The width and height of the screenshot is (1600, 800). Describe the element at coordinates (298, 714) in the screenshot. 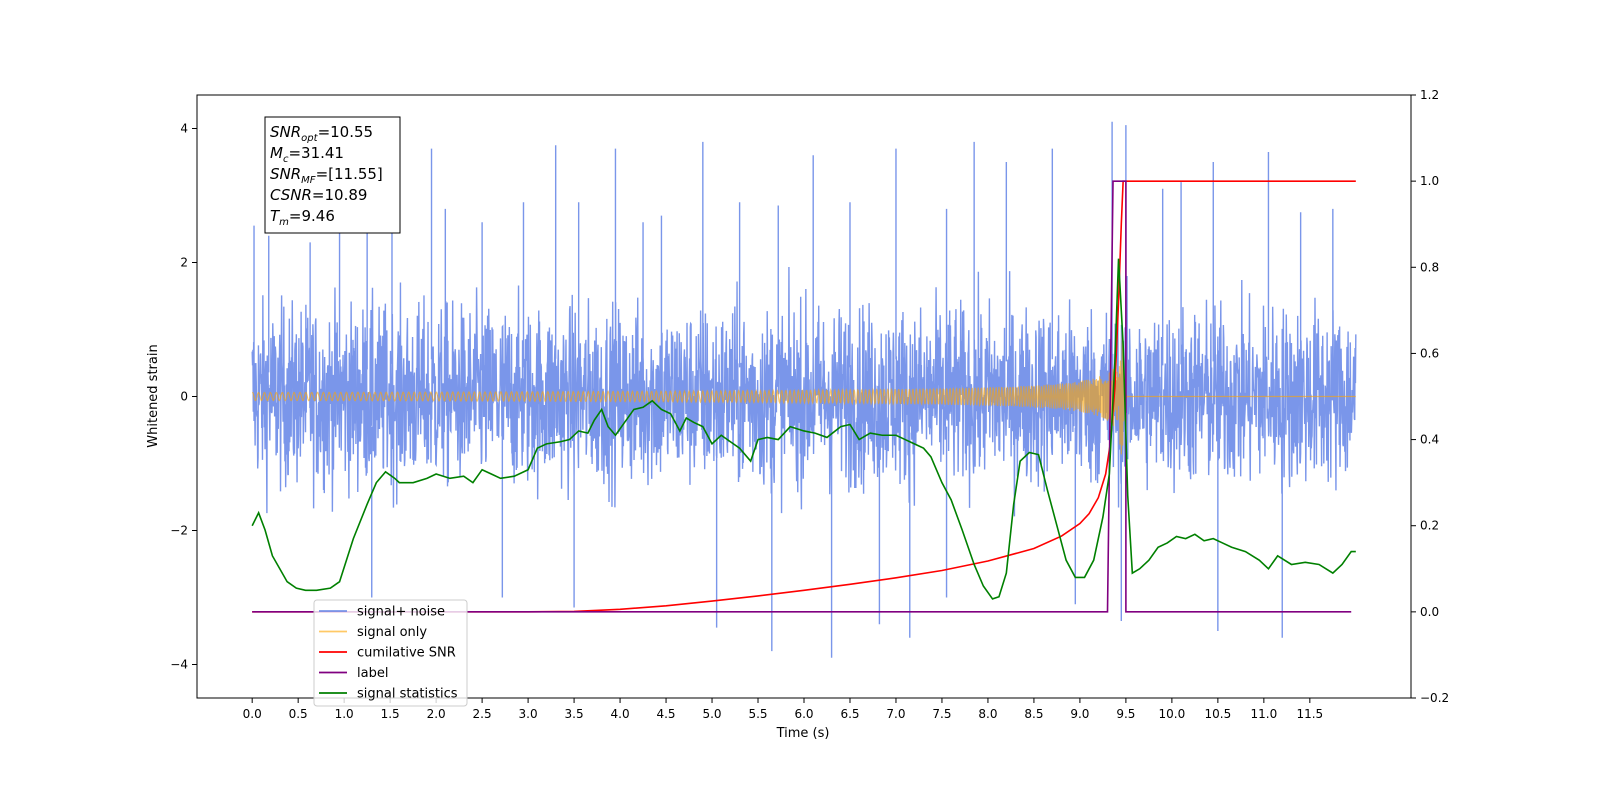

I see `x-tick-label: 0.5` at that location.